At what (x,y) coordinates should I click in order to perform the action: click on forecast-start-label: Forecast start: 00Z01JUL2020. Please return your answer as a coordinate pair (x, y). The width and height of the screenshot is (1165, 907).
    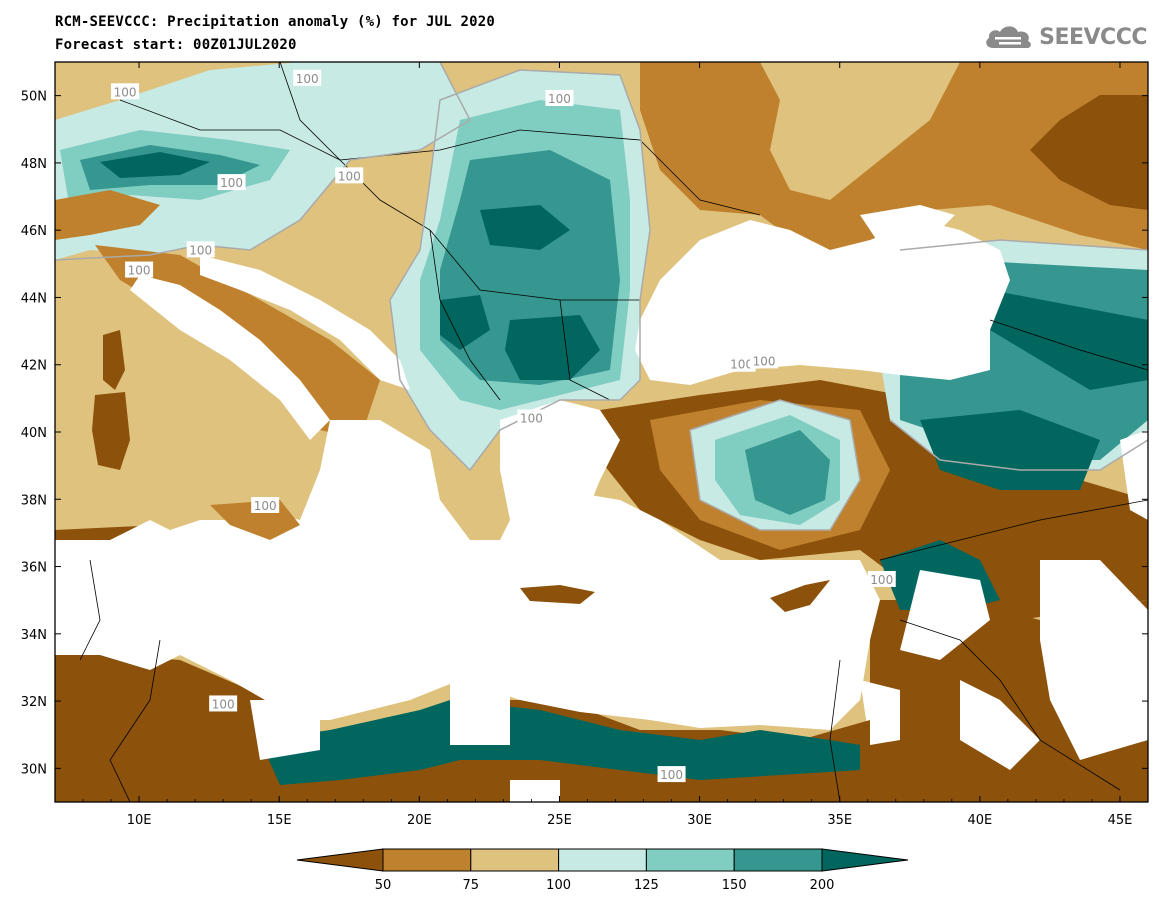
    Looking at the image, I should click on (176, 45).